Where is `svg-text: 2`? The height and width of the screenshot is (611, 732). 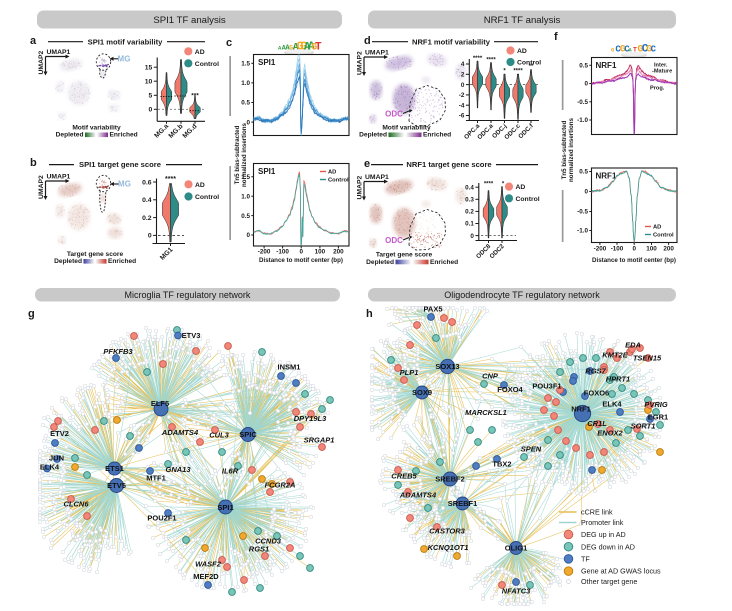
svg-text: 2 is located at coordinates (463, 75).